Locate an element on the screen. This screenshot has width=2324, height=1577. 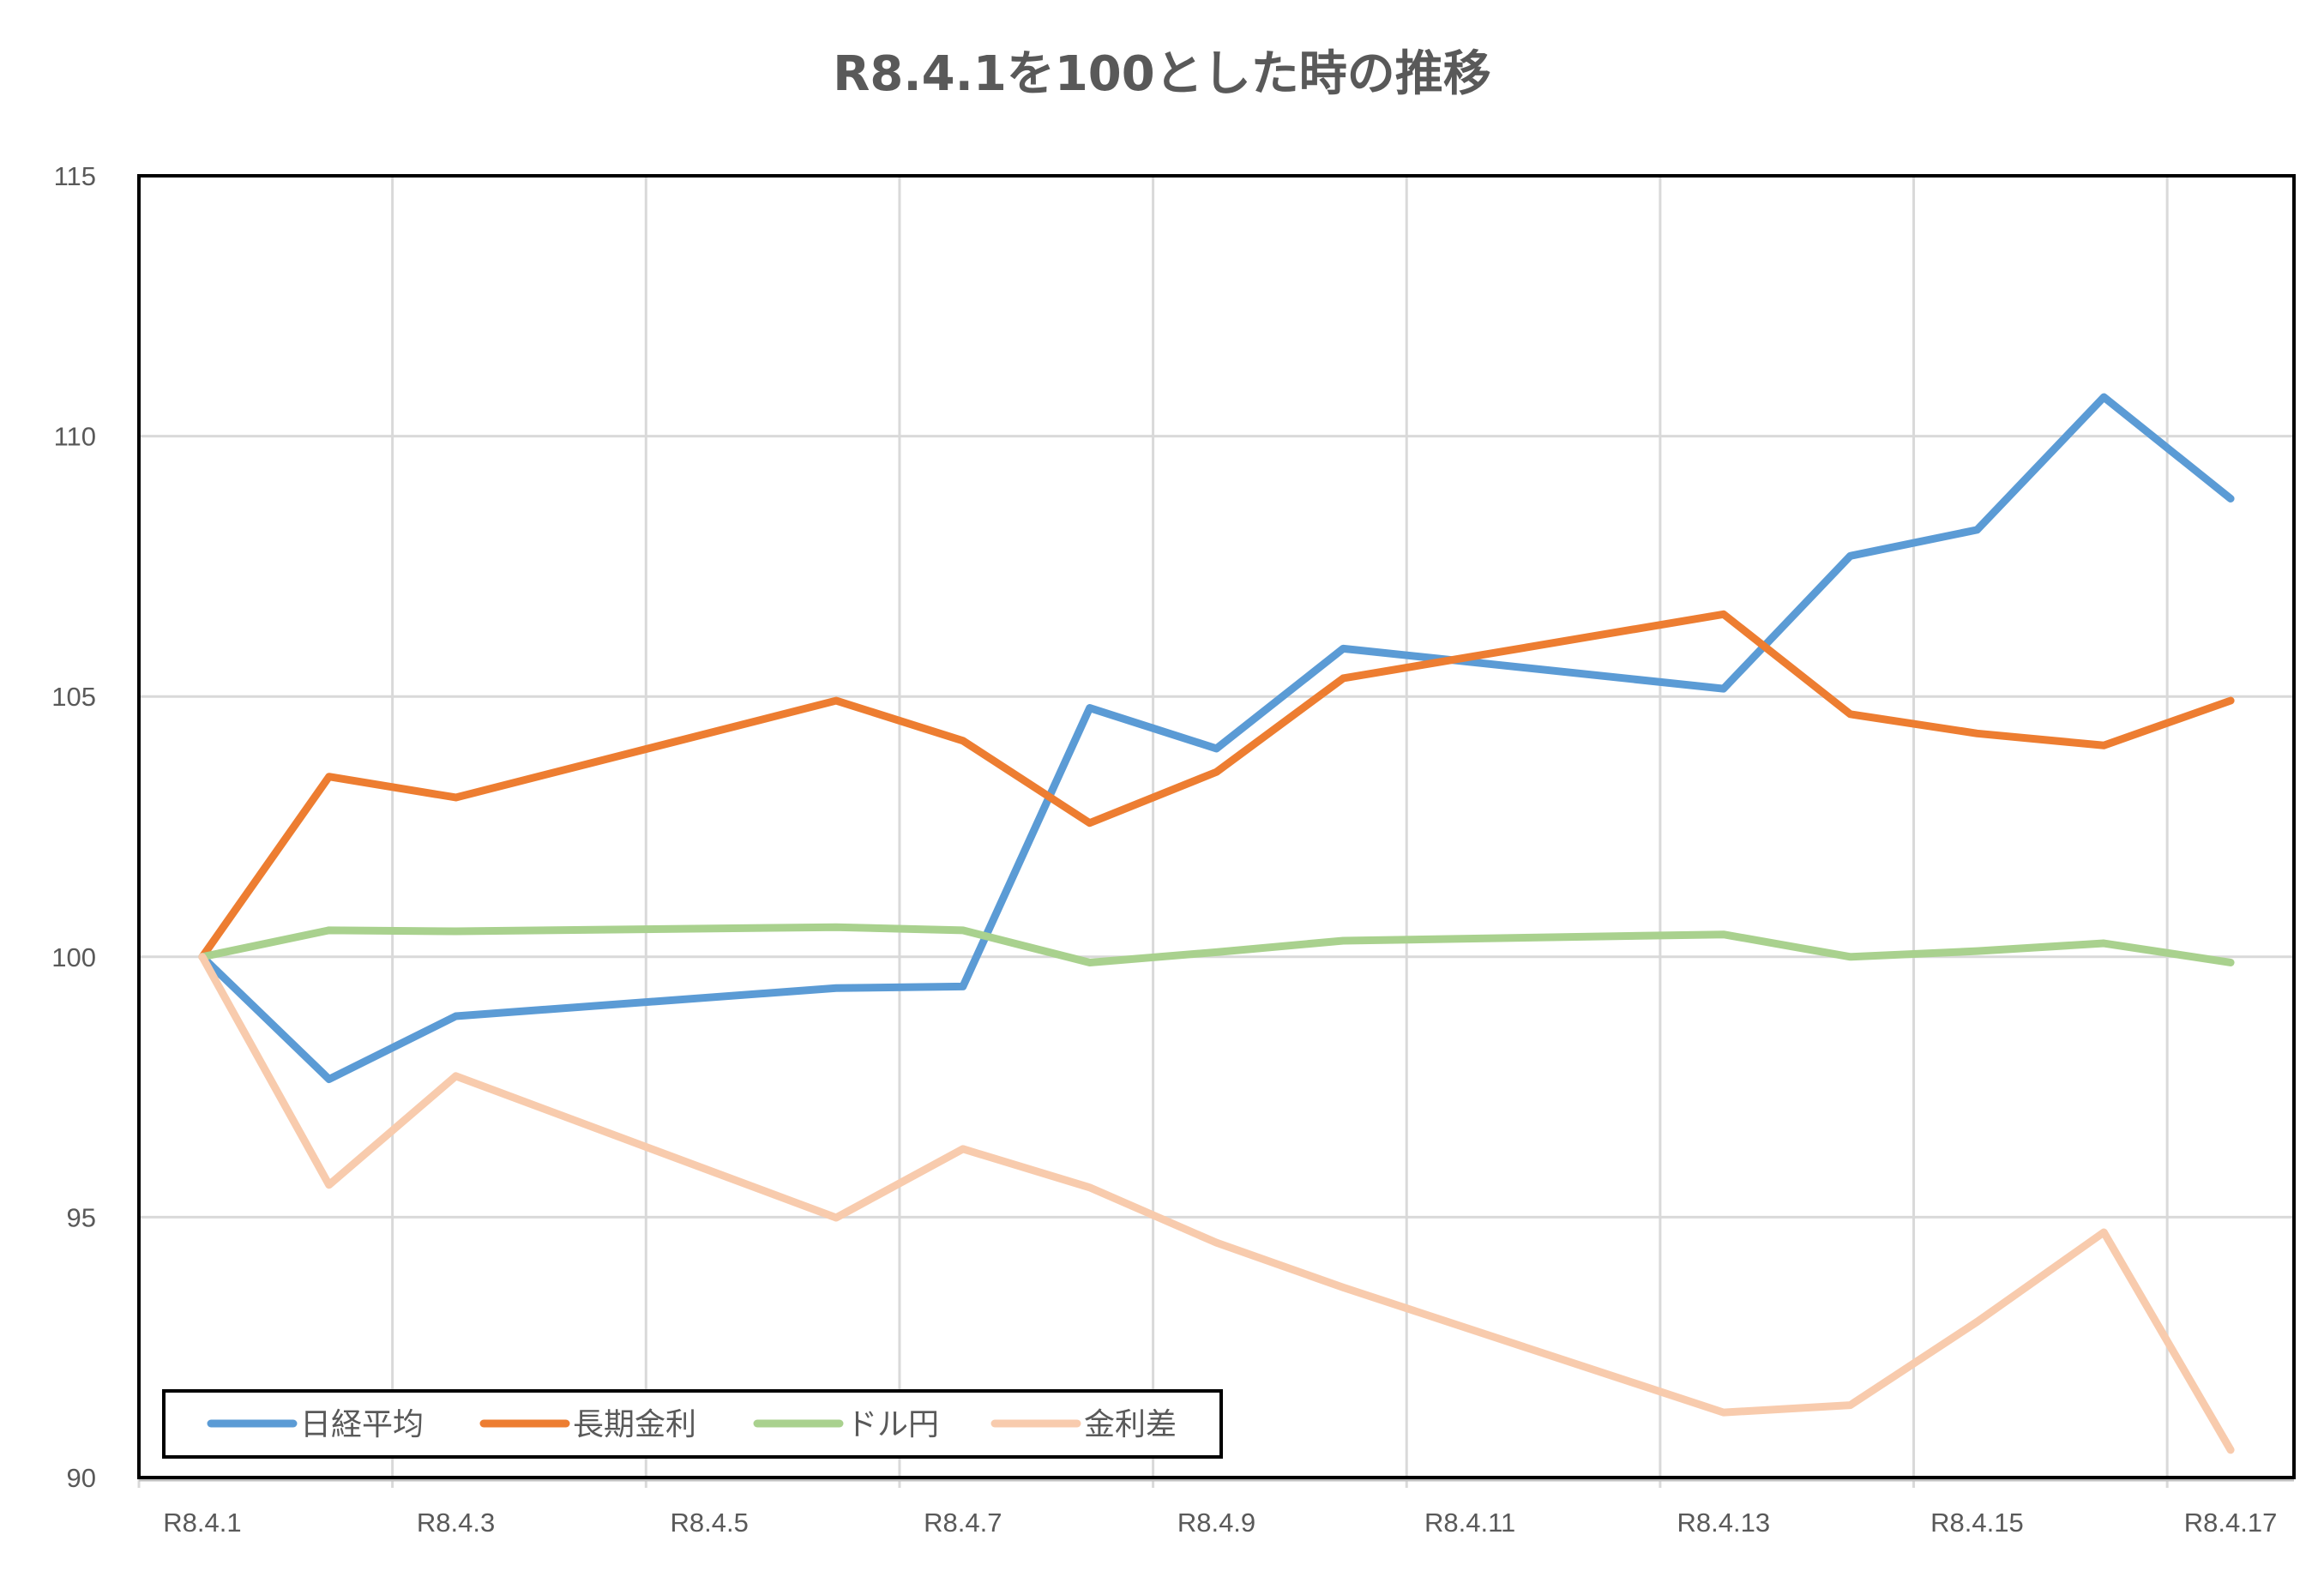
x-tick-label: R8.4.5 is located at coordinates (710, 1523).